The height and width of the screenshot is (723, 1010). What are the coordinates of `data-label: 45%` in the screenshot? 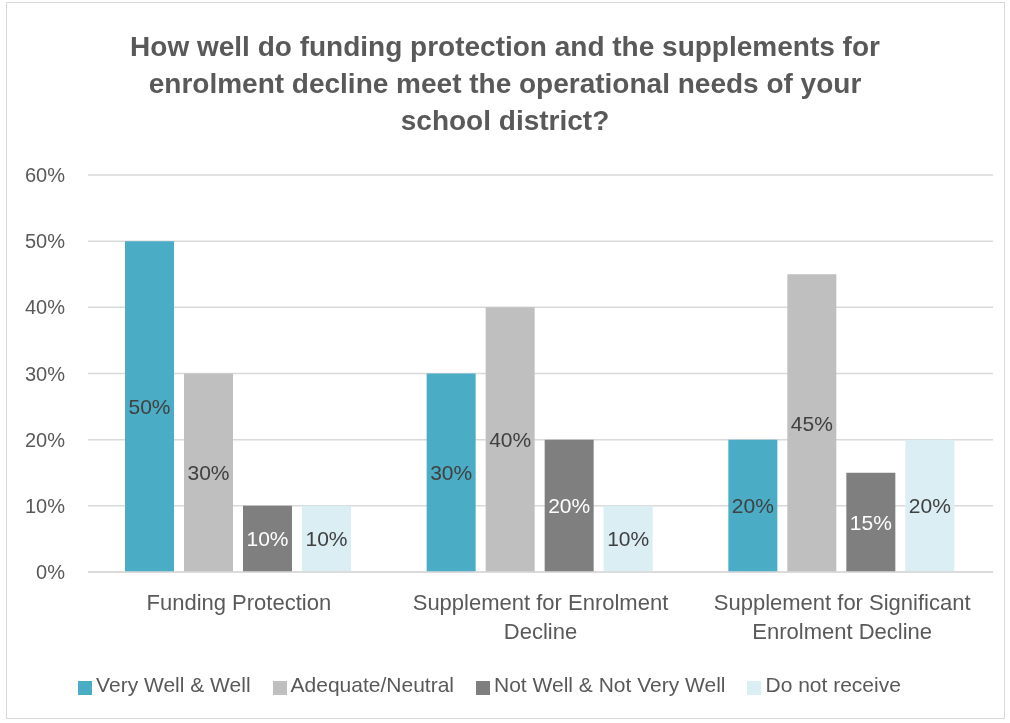 It's located at (811, 423).